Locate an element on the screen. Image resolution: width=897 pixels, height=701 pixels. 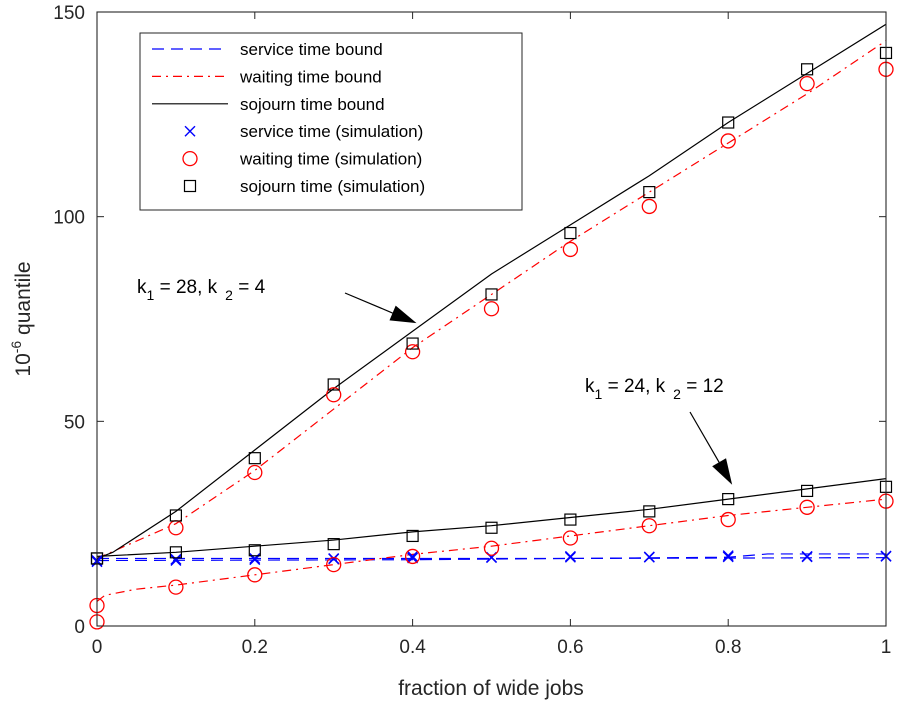
y-tick-label: 0 is located at coordinates (79, 627).